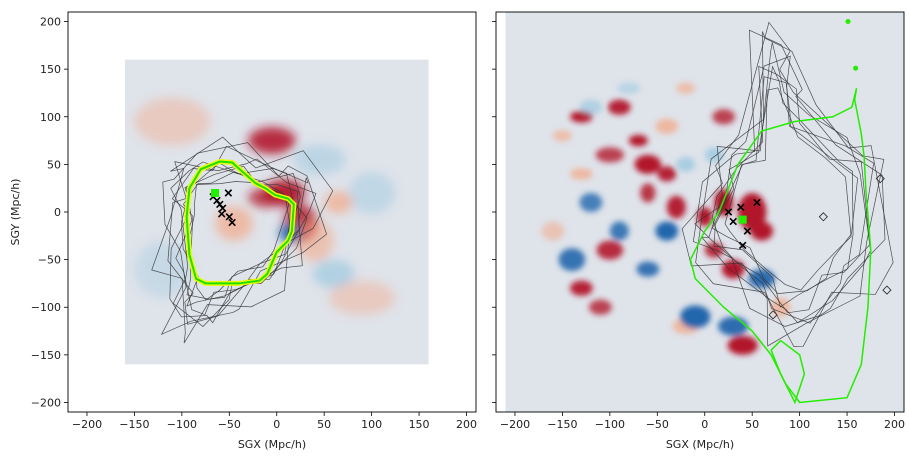 This screenshot has width=909, height=465. Describe the element at coordinates (788, 372) in the screenshot. I see `green-loop` at that location.